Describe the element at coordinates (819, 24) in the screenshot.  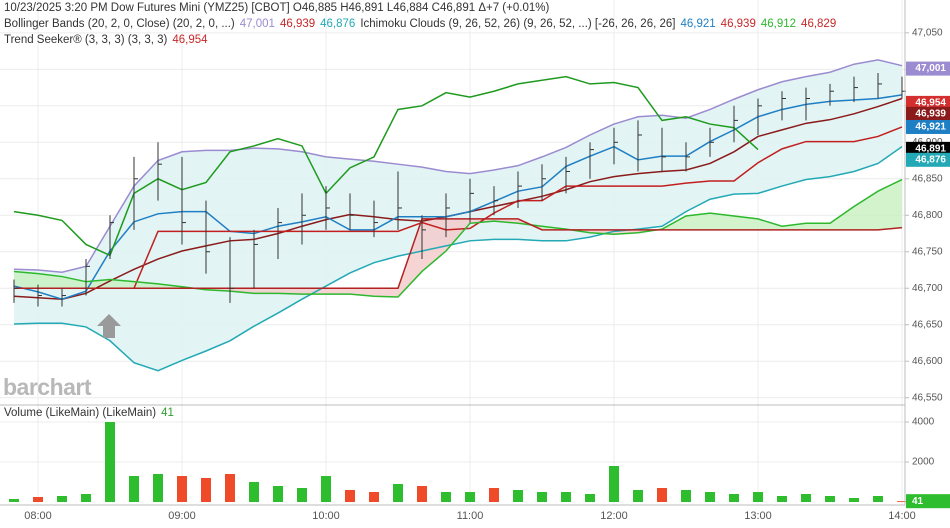
I see `legend-text: 46,829` at that location.